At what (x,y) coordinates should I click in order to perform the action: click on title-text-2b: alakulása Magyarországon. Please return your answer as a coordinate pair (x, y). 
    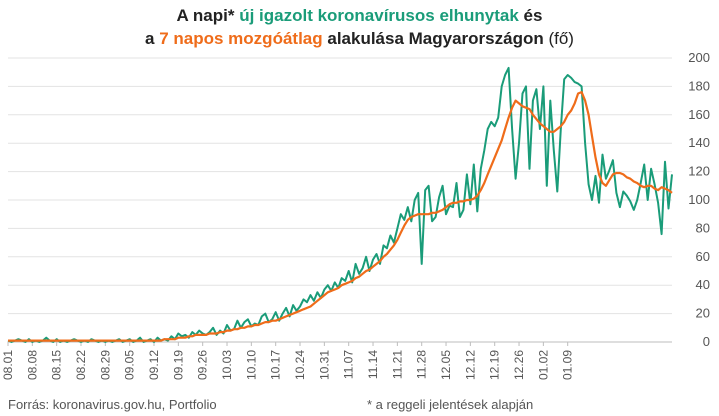
    Looking at the image, I should click on (433, 38).